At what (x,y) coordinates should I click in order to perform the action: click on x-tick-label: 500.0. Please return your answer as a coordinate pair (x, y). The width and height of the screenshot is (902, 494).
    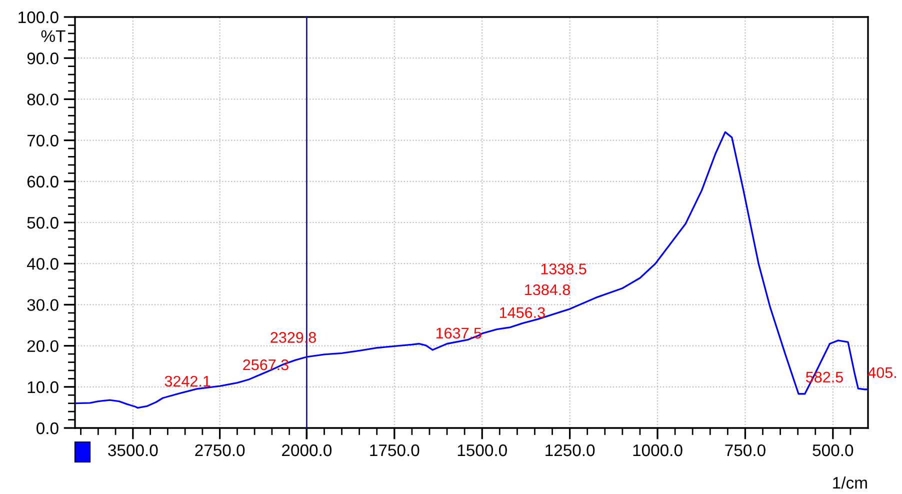
    Looking at the image, I should click on (833, 450).